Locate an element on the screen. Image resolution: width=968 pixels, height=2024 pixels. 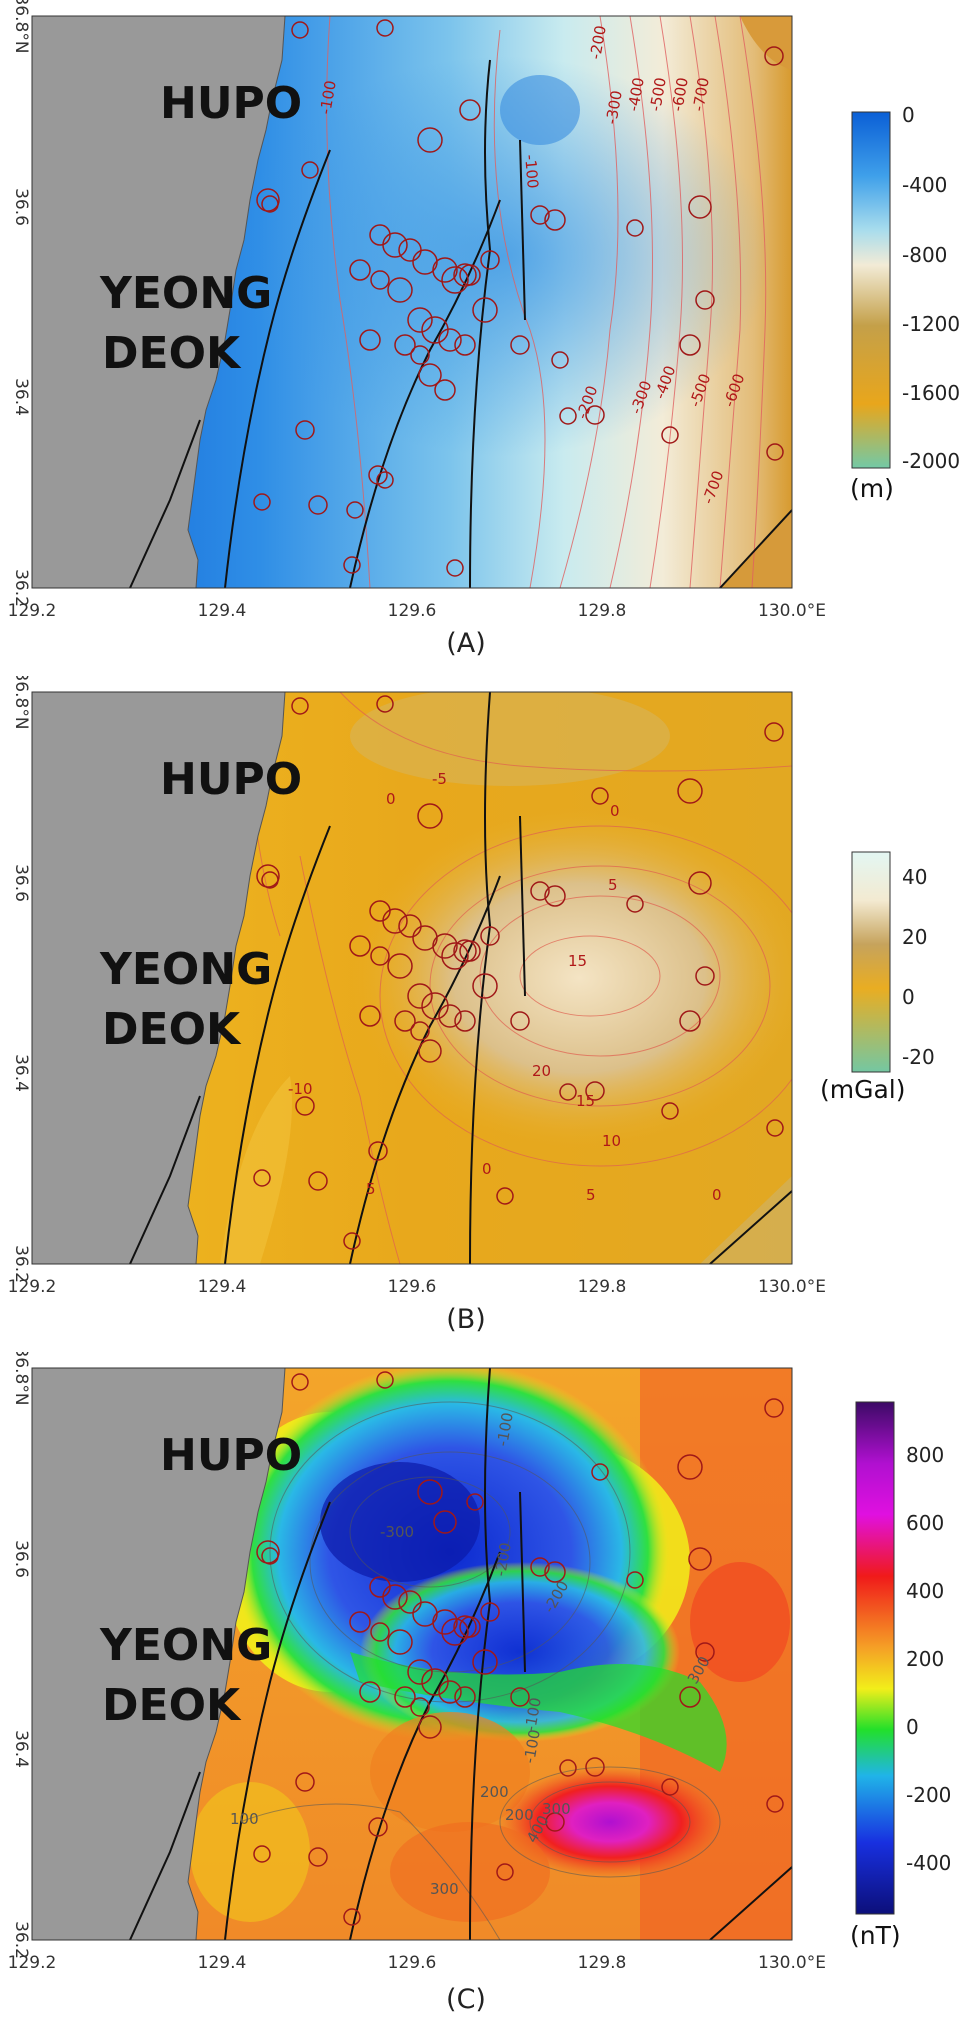
colorbar-unit: (nT) is located at coordinates (875, 1935).